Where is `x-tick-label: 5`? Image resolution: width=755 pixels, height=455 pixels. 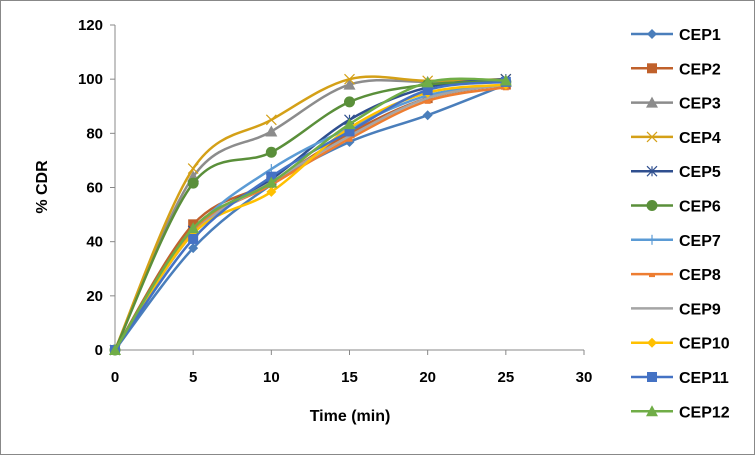 x-tick-label: 5 is located at coordinates (193, 377).